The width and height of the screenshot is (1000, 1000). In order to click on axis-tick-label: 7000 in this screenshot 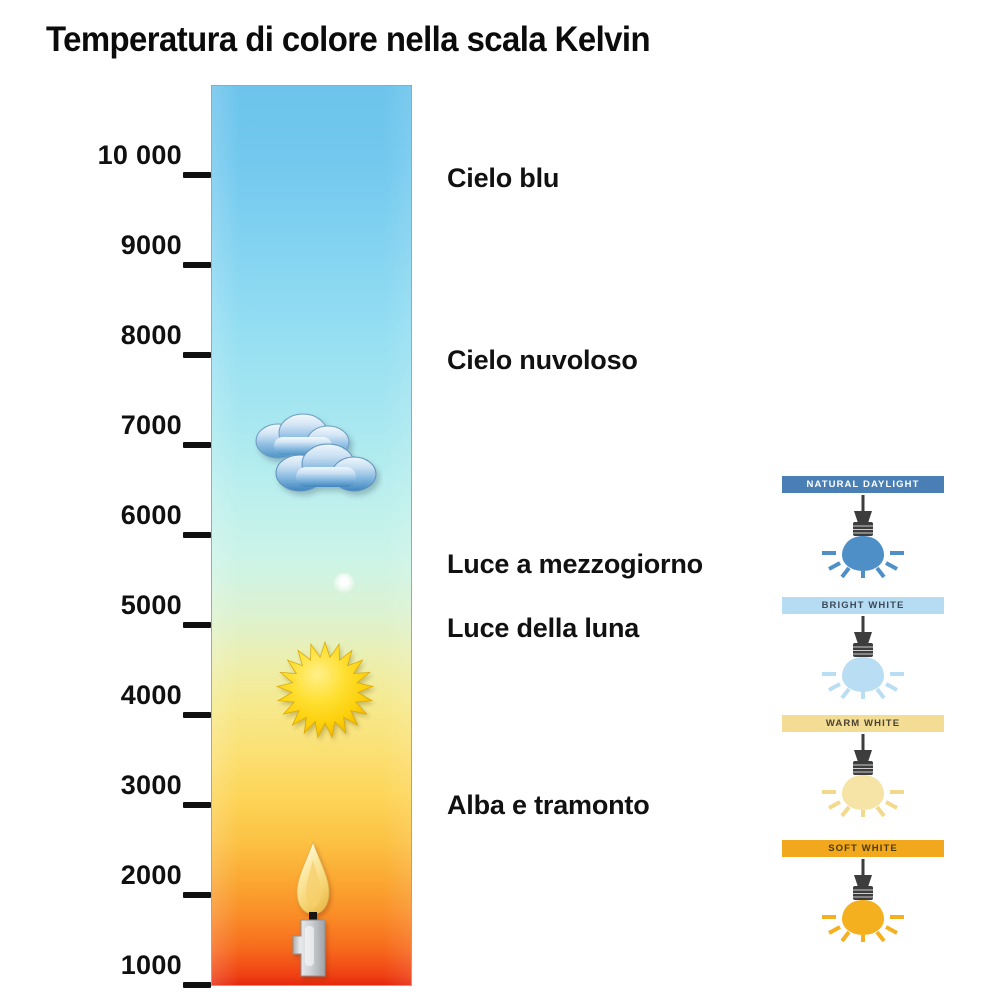, I will do `click(151, 425)`.